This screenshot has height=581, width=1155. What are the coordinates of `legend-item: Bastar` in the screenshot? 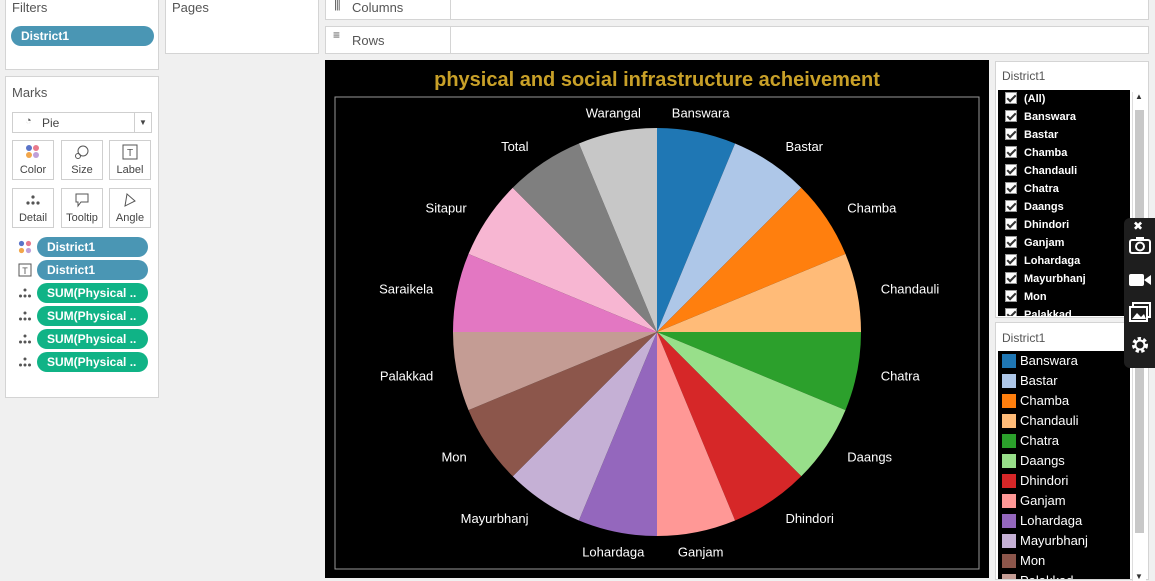 It's located at (1064, 381).